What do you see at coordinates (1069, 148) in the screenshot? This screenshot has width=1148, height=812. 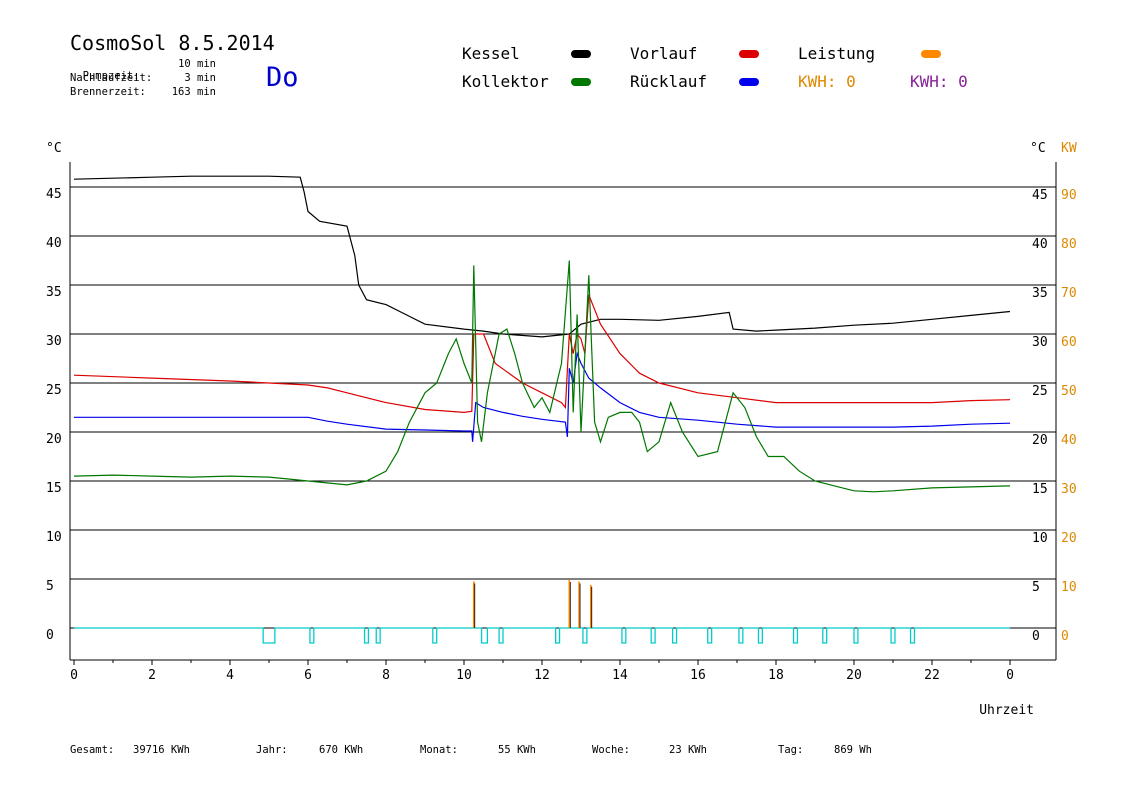 I see `power-axis-unit: KW` at bounding box center [1069, 148].